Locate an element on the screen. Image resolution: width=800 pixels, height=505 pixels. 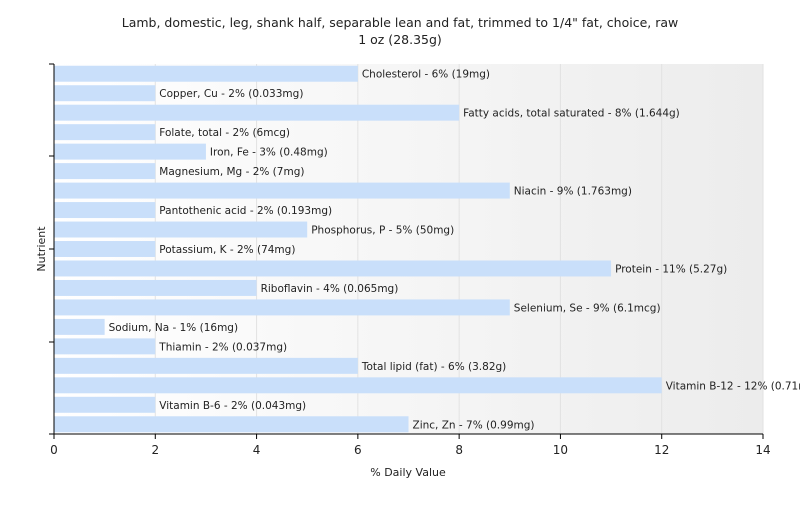
bar-label: Sodium, Na - 1% (16mg) is located at coordinates (173, 328).